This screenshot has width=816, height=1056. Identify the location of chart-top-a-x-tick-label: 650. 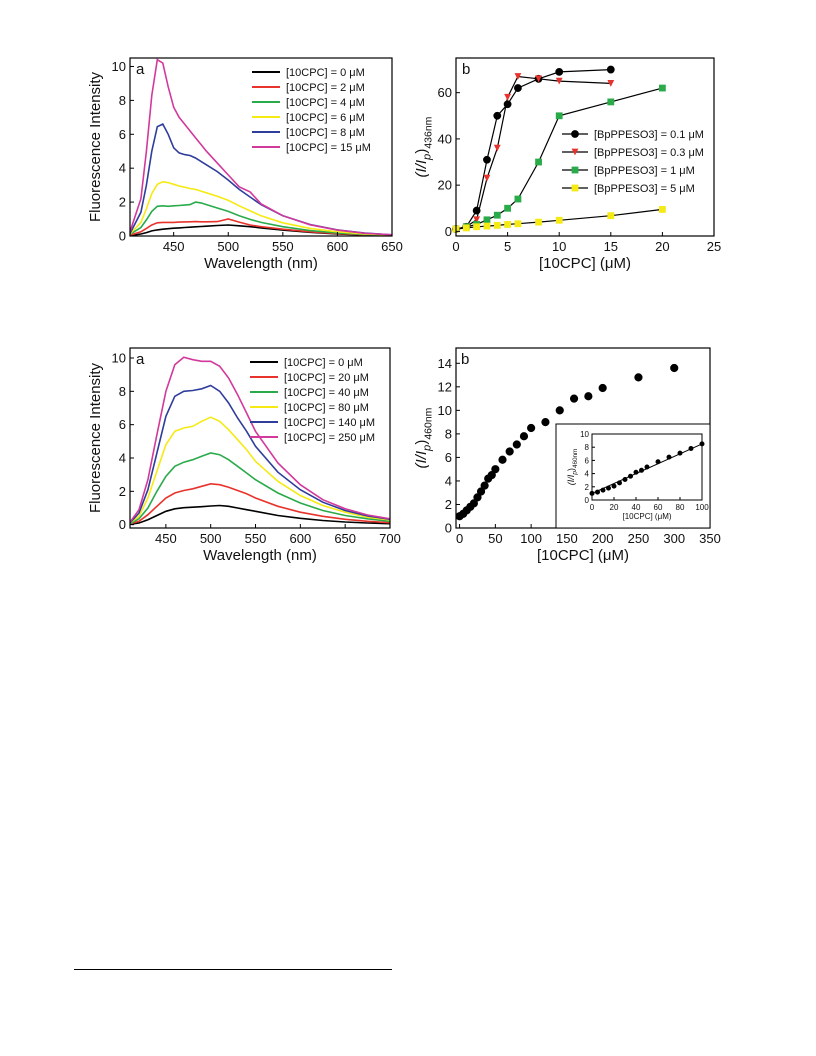
(392, 246).